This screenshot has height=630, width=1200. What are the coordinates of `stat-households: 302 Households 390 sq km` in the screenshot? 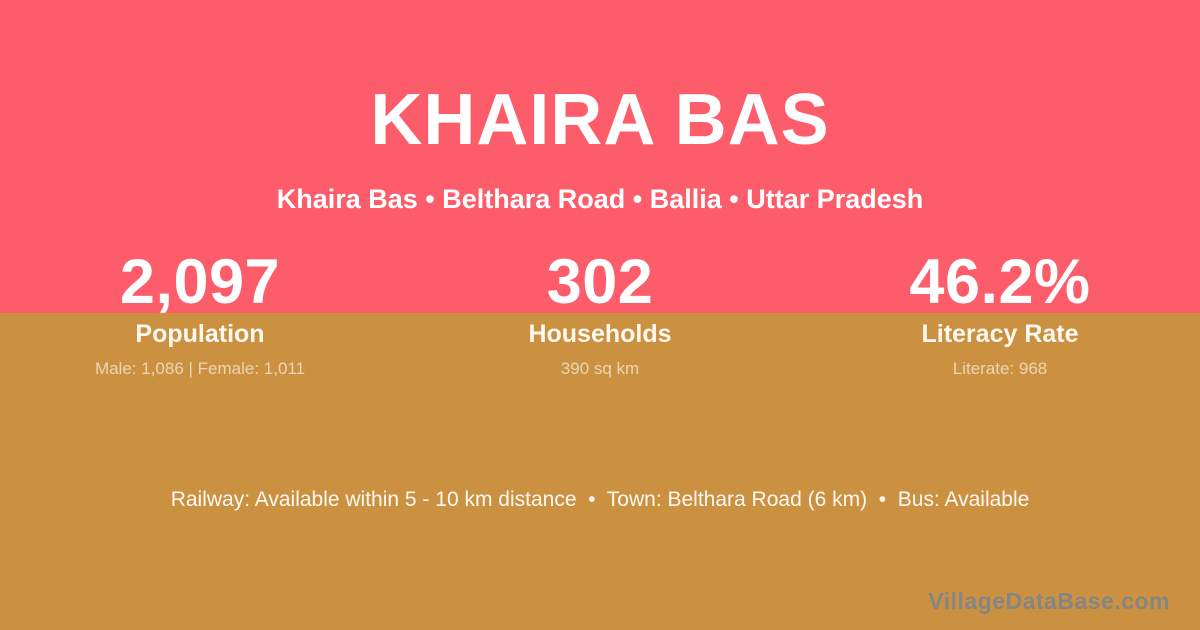 It's located at (600, 309).